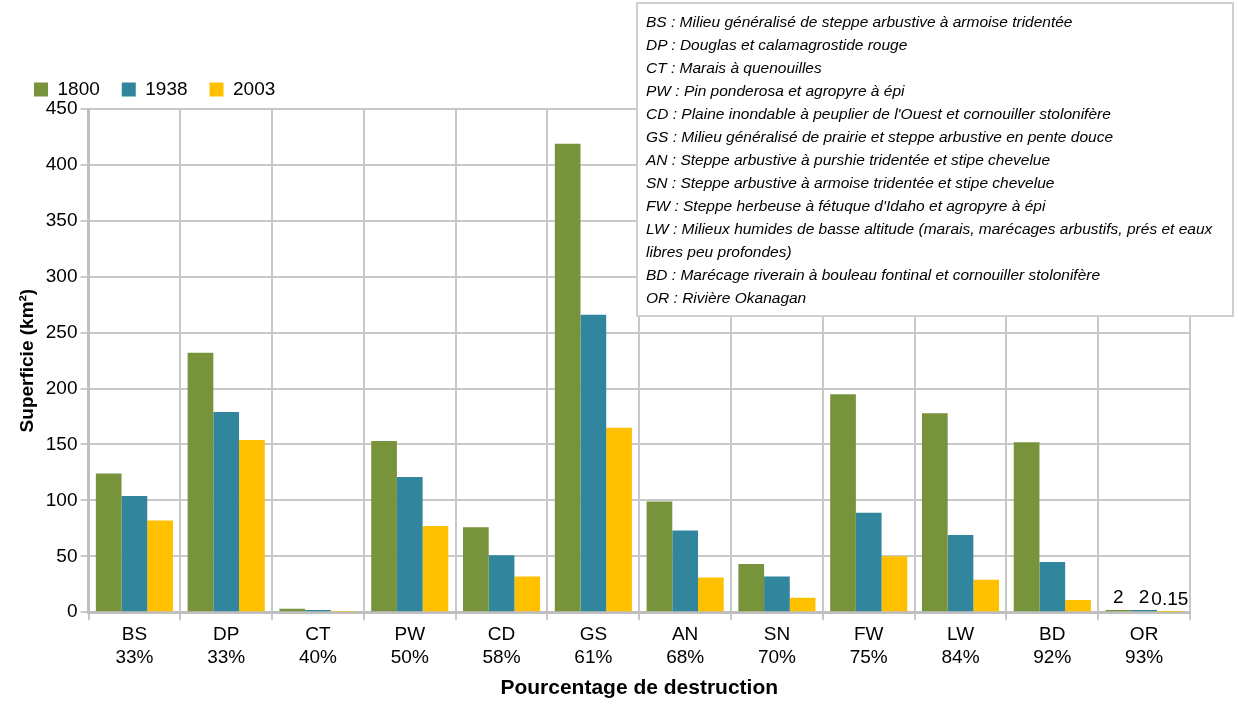  Describe the element at coordinates (61, 275) in the screenshot. I see `y-tick-label: 300` at that location.